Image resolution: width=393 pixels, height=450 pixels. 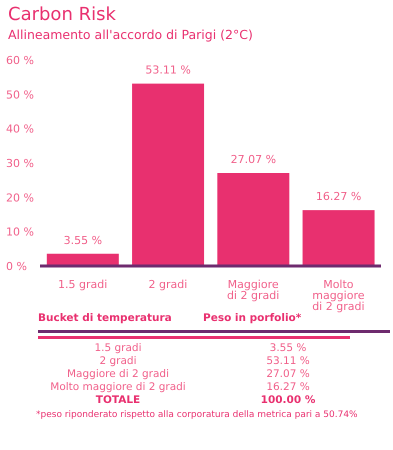 What do you see at coordinates (20, 163) in the screenshot?
I see `y-tick-label: 30 %` at bounding box center [20, 163].